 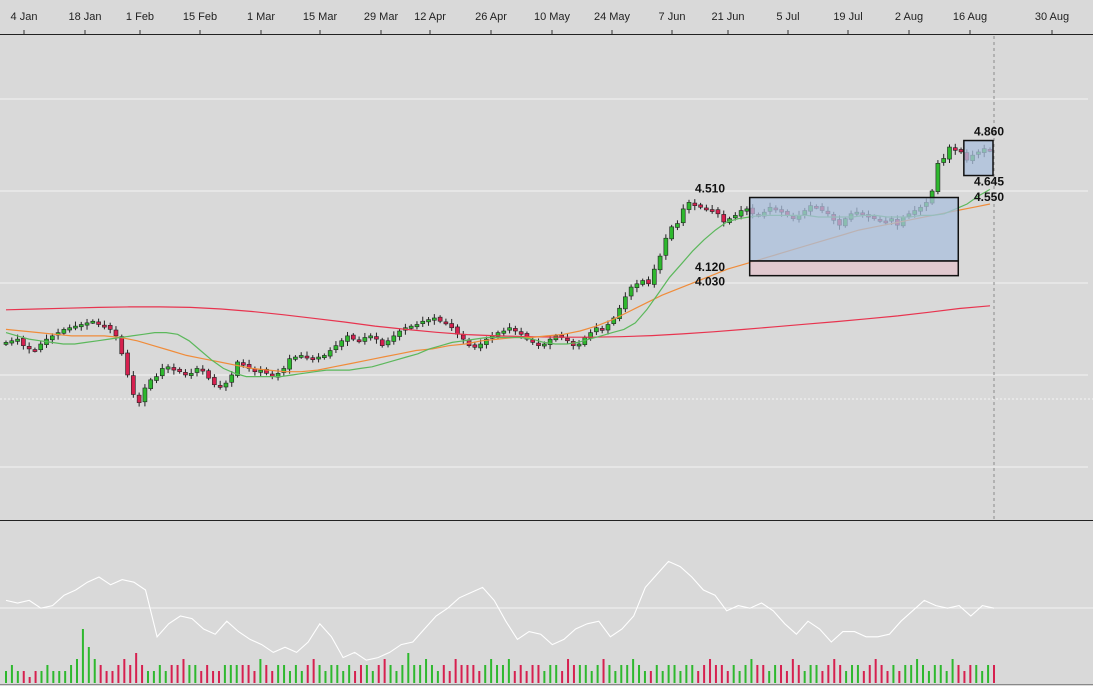 I want to click on date-label: 18 Jan, so click(x=84, y=17).